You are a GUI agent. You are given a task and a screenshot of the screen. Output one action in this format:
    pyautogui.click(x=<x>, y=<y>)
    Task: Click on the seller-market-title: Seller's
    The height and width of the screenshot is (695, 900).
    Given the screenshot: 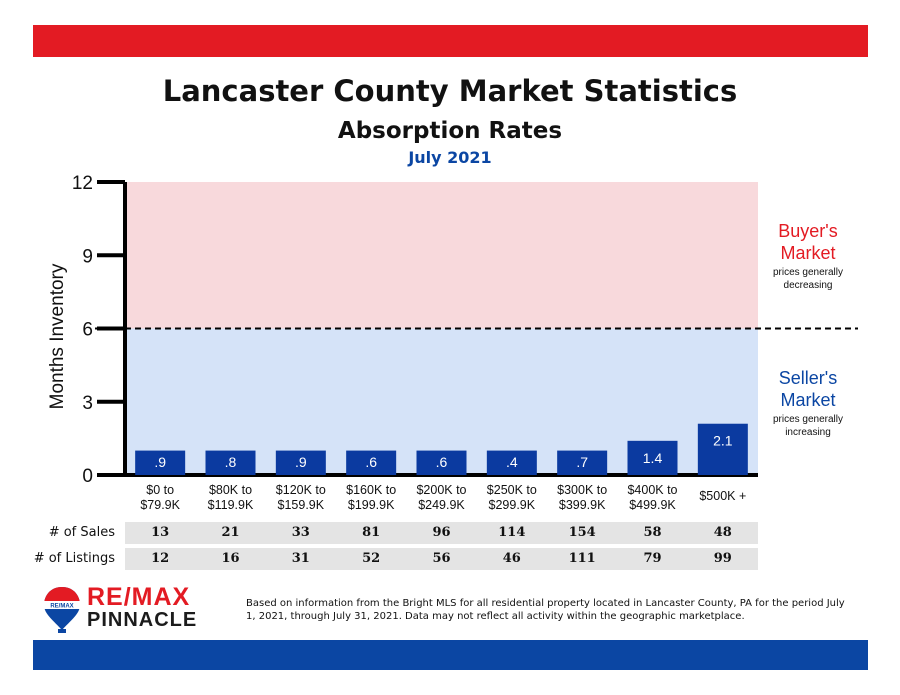 What is the action you would take?
    pyautogui.click(x=808, y=378)
    